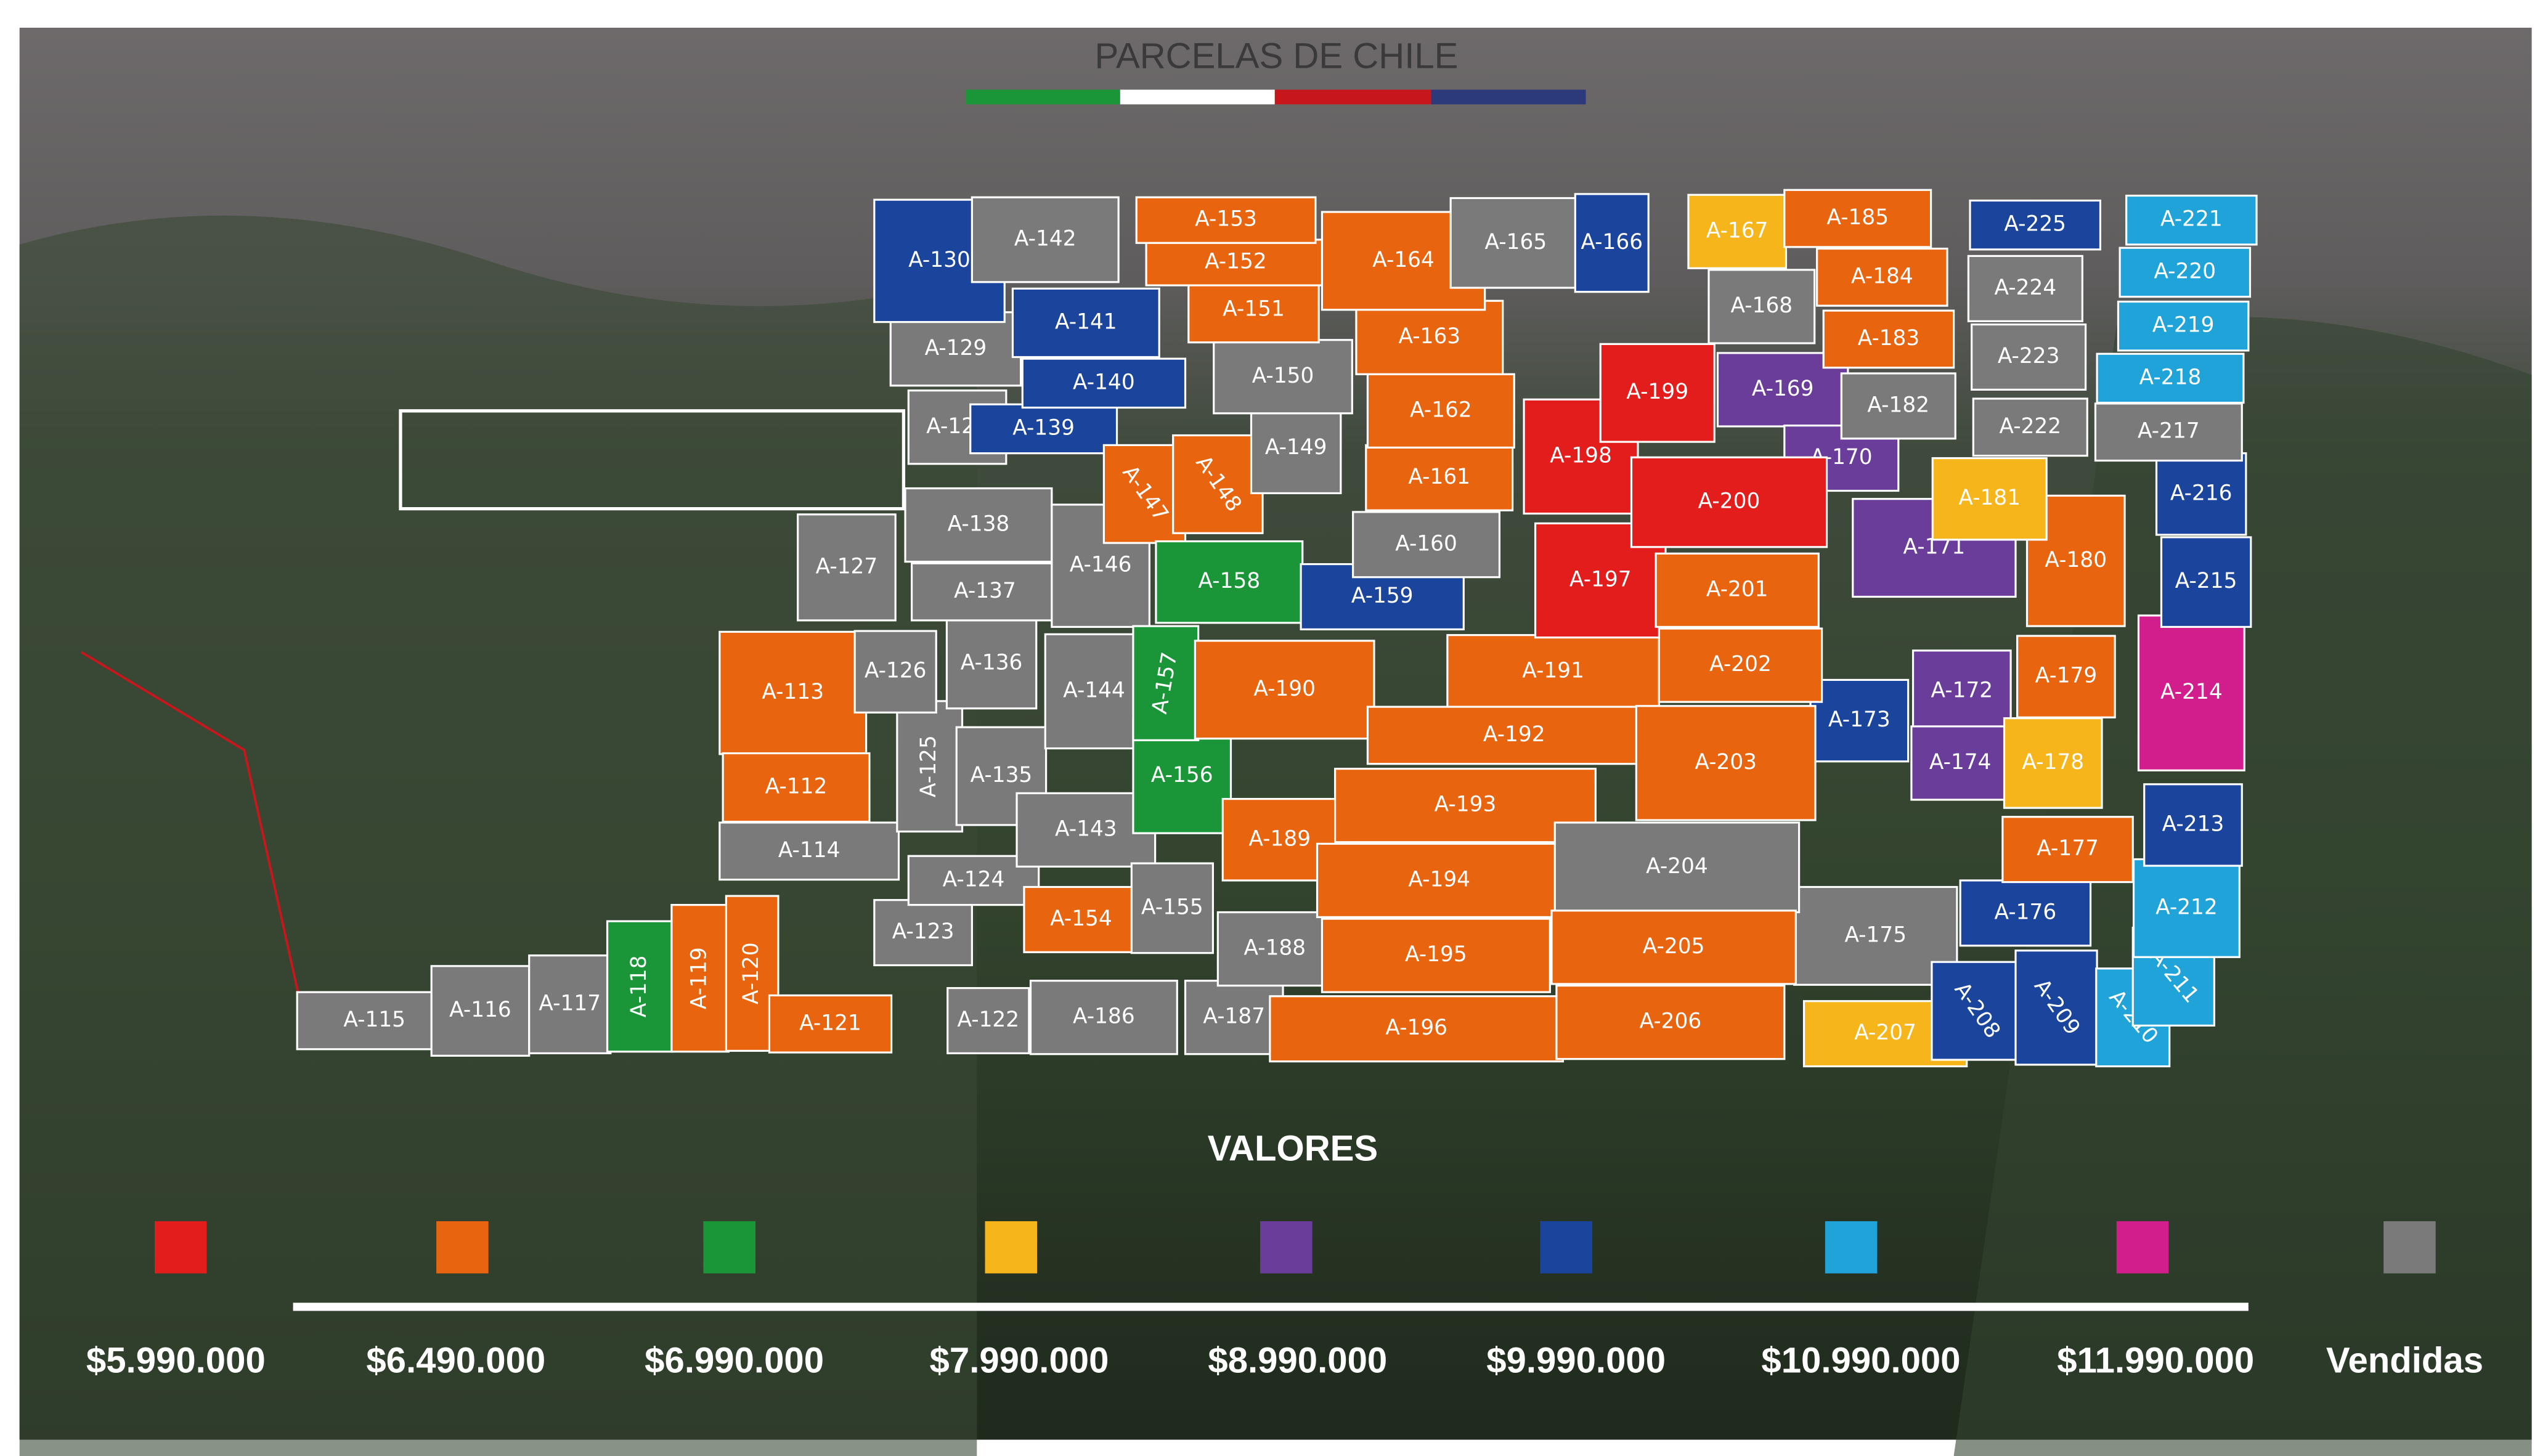 The image size is (2548, 1456). Describe the element at coordinates (1283, 377) in the screenshot. I see `parcel: A-150` at that location.